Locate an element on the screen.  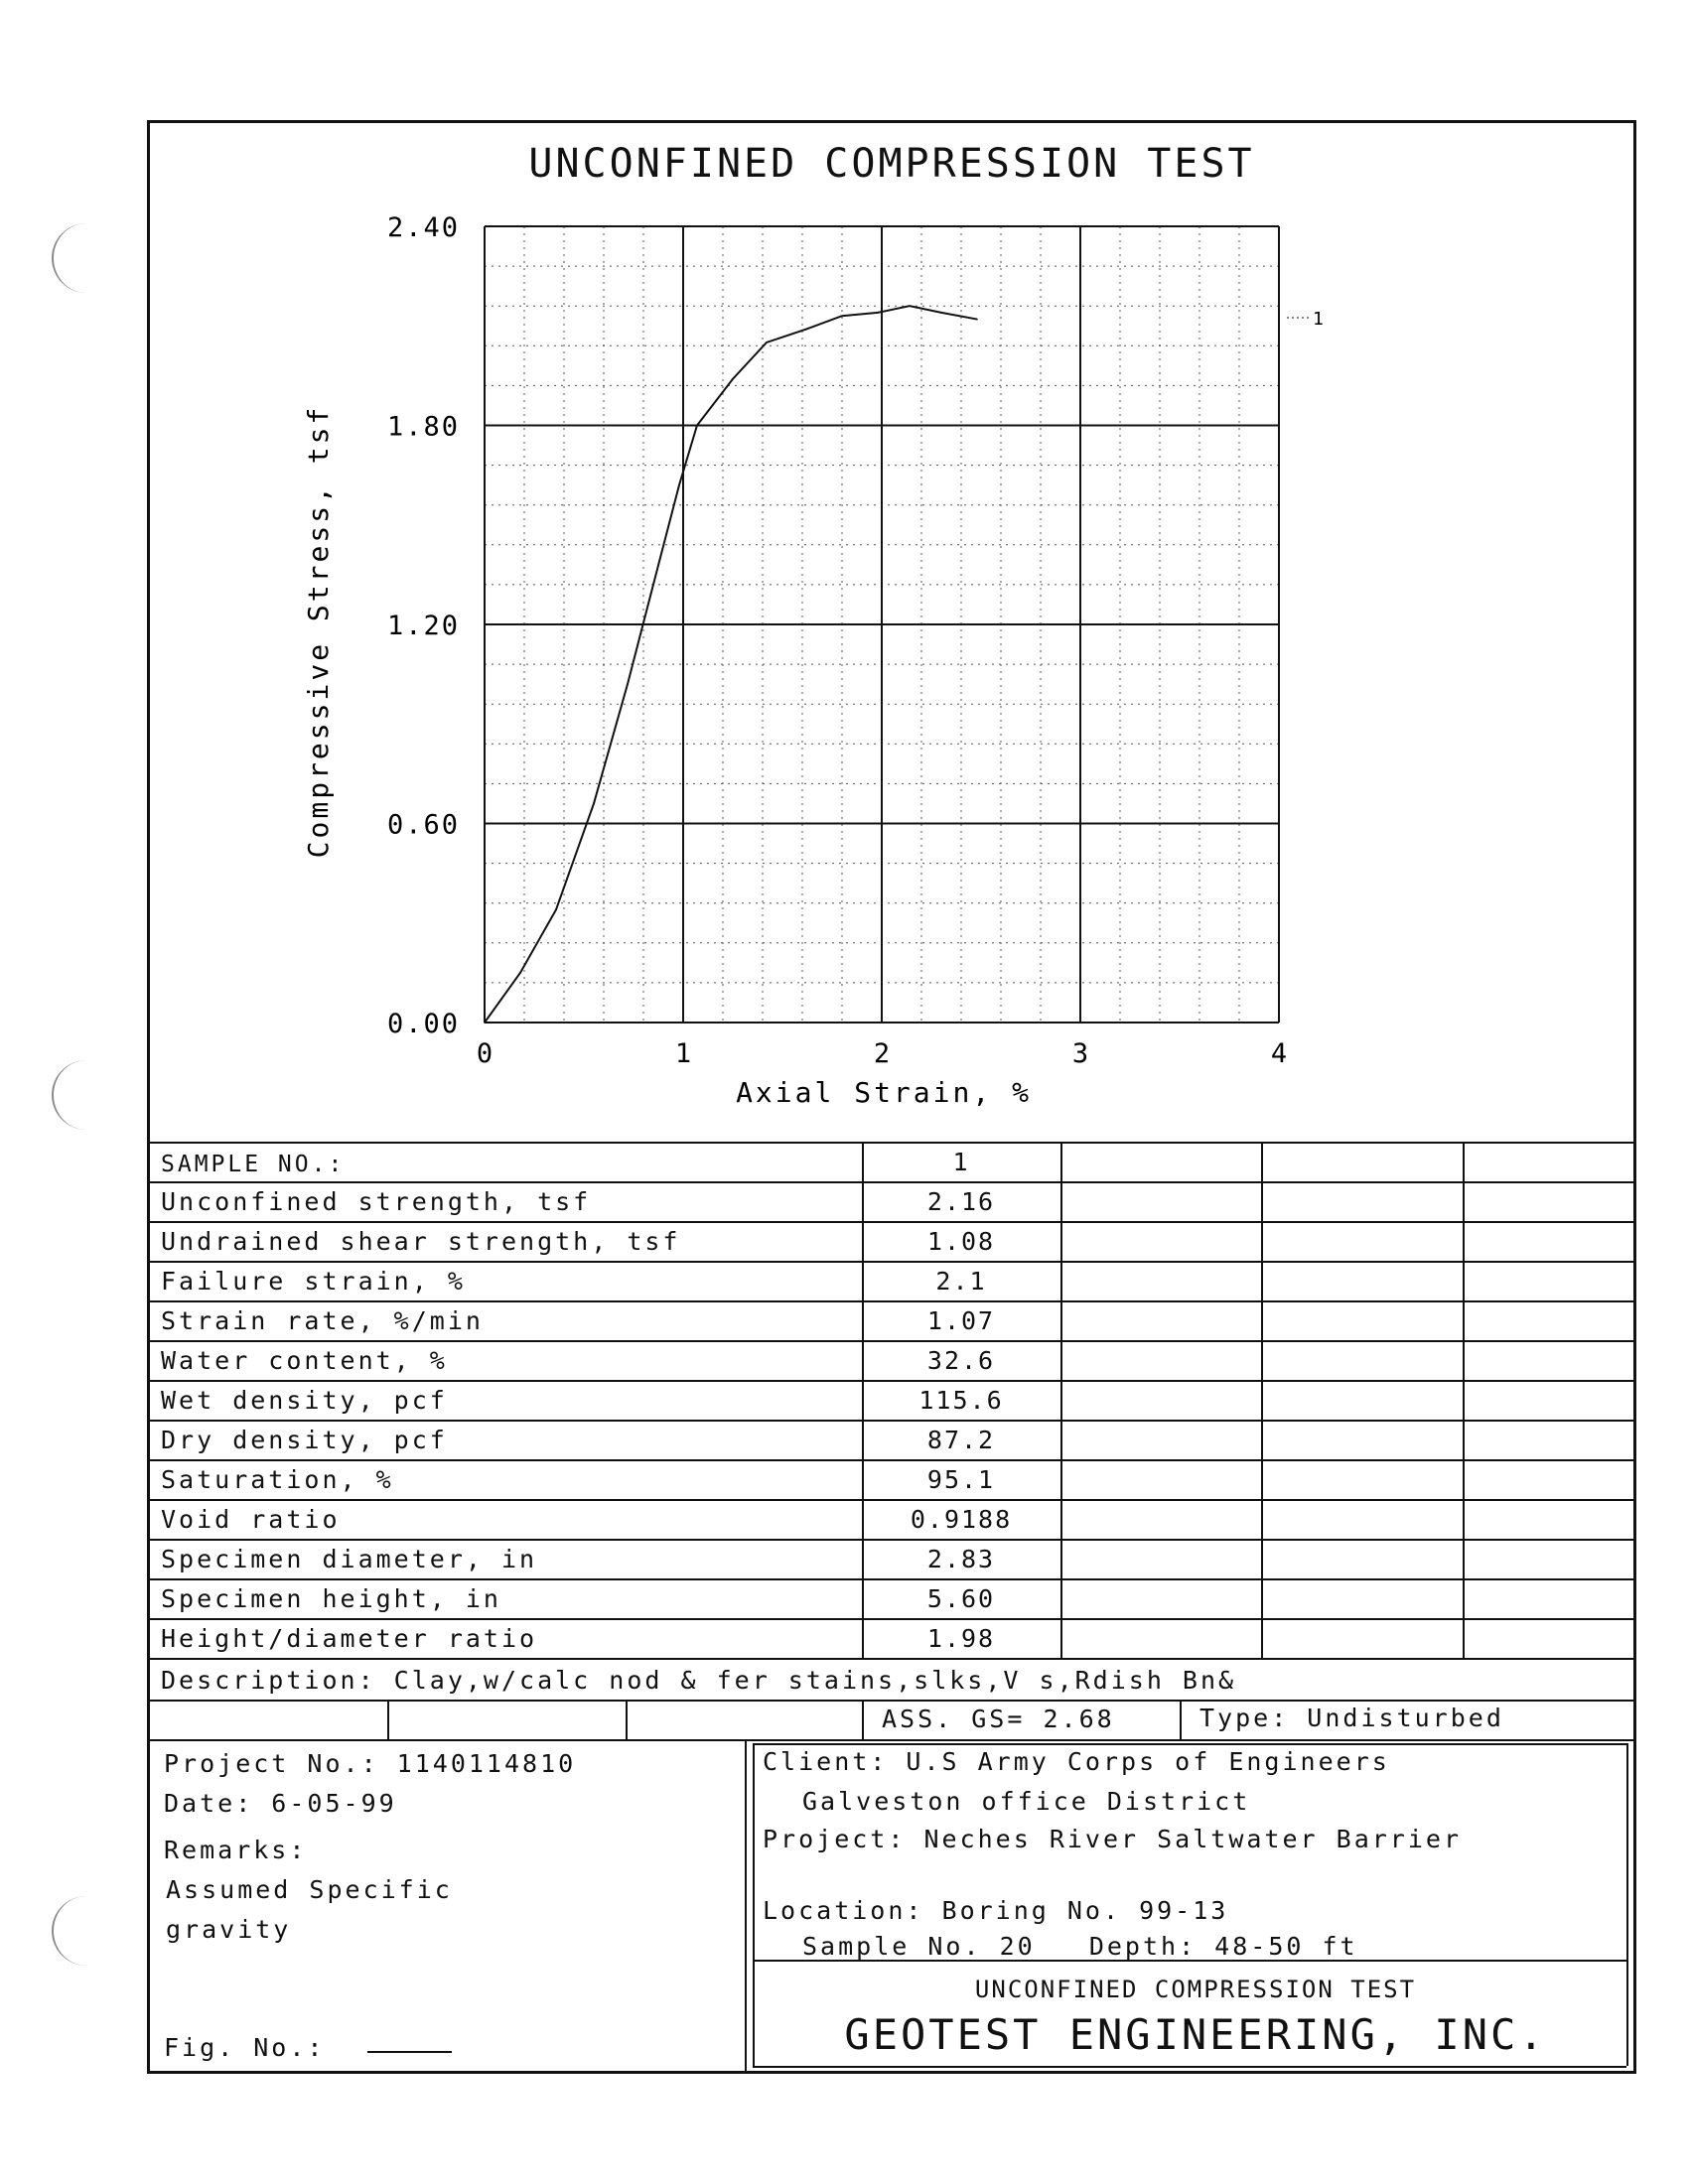
location: Location: Boring No. 99-13 is located at coordinates (996, 1910).